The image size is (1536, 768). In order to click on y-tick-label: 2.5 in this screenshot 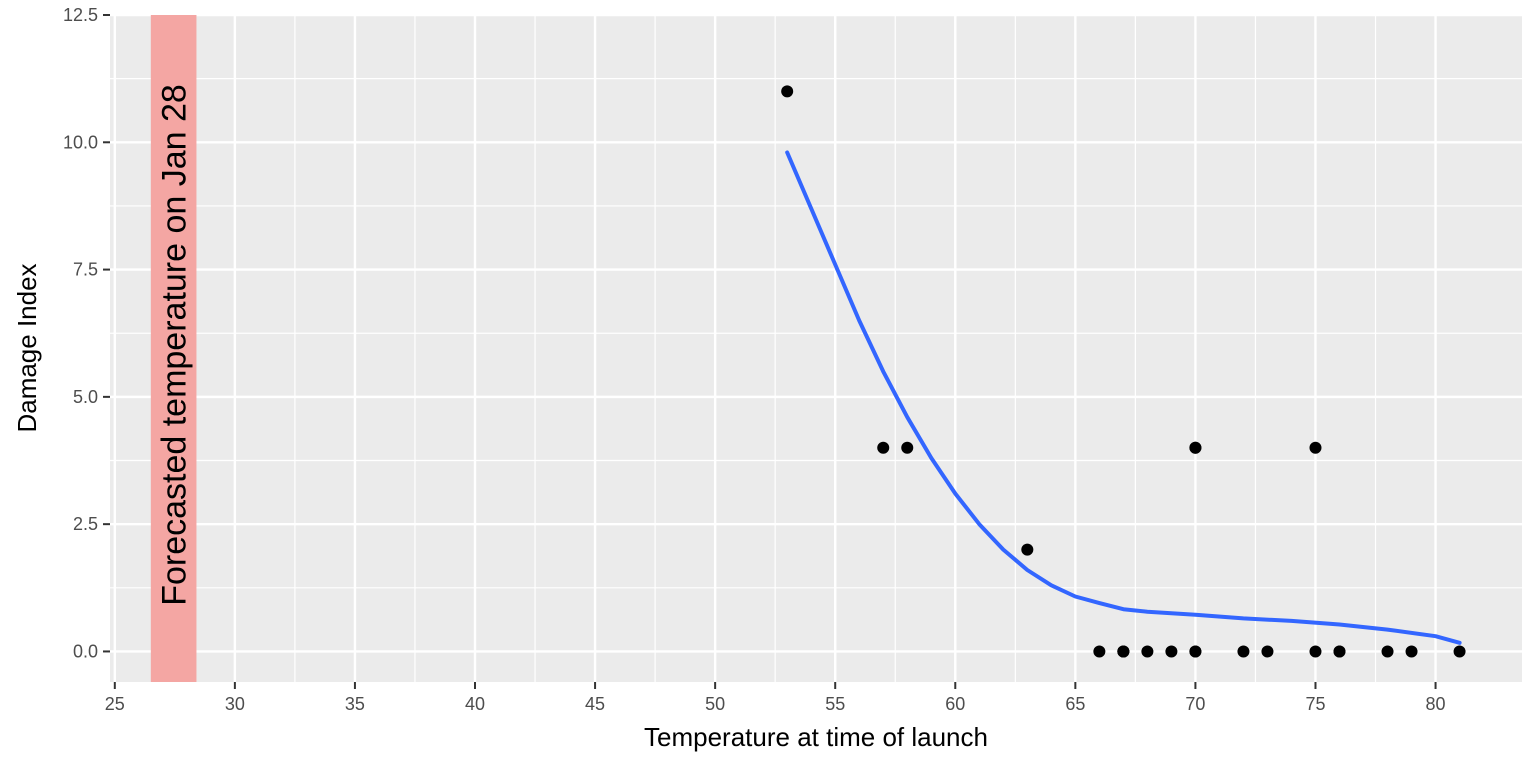, I will do `click(85, 524)`.